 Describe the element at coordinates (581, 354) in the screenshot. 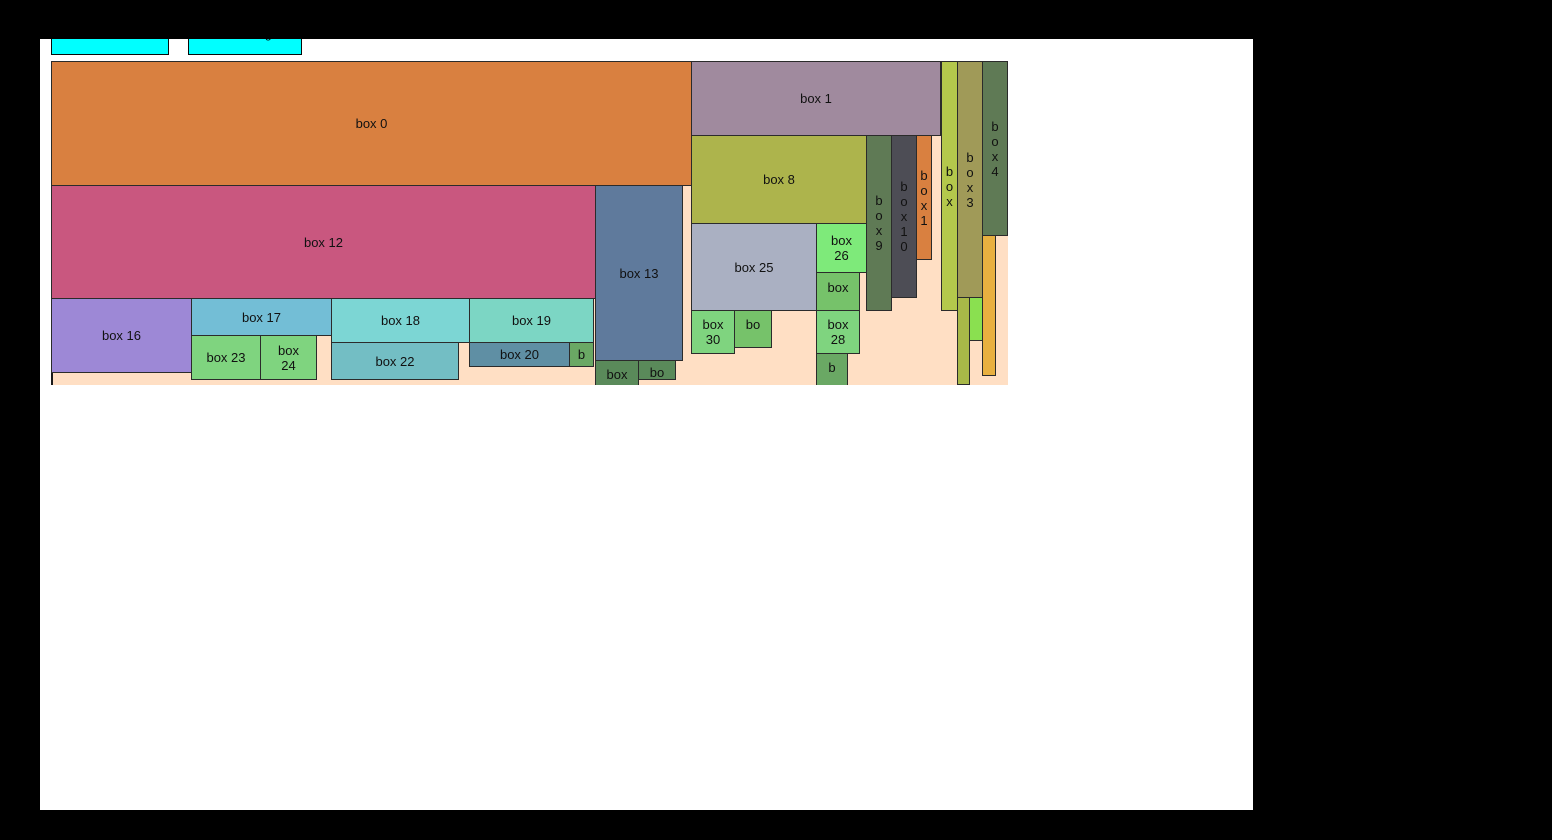

I see `box-20b: b` at that location.